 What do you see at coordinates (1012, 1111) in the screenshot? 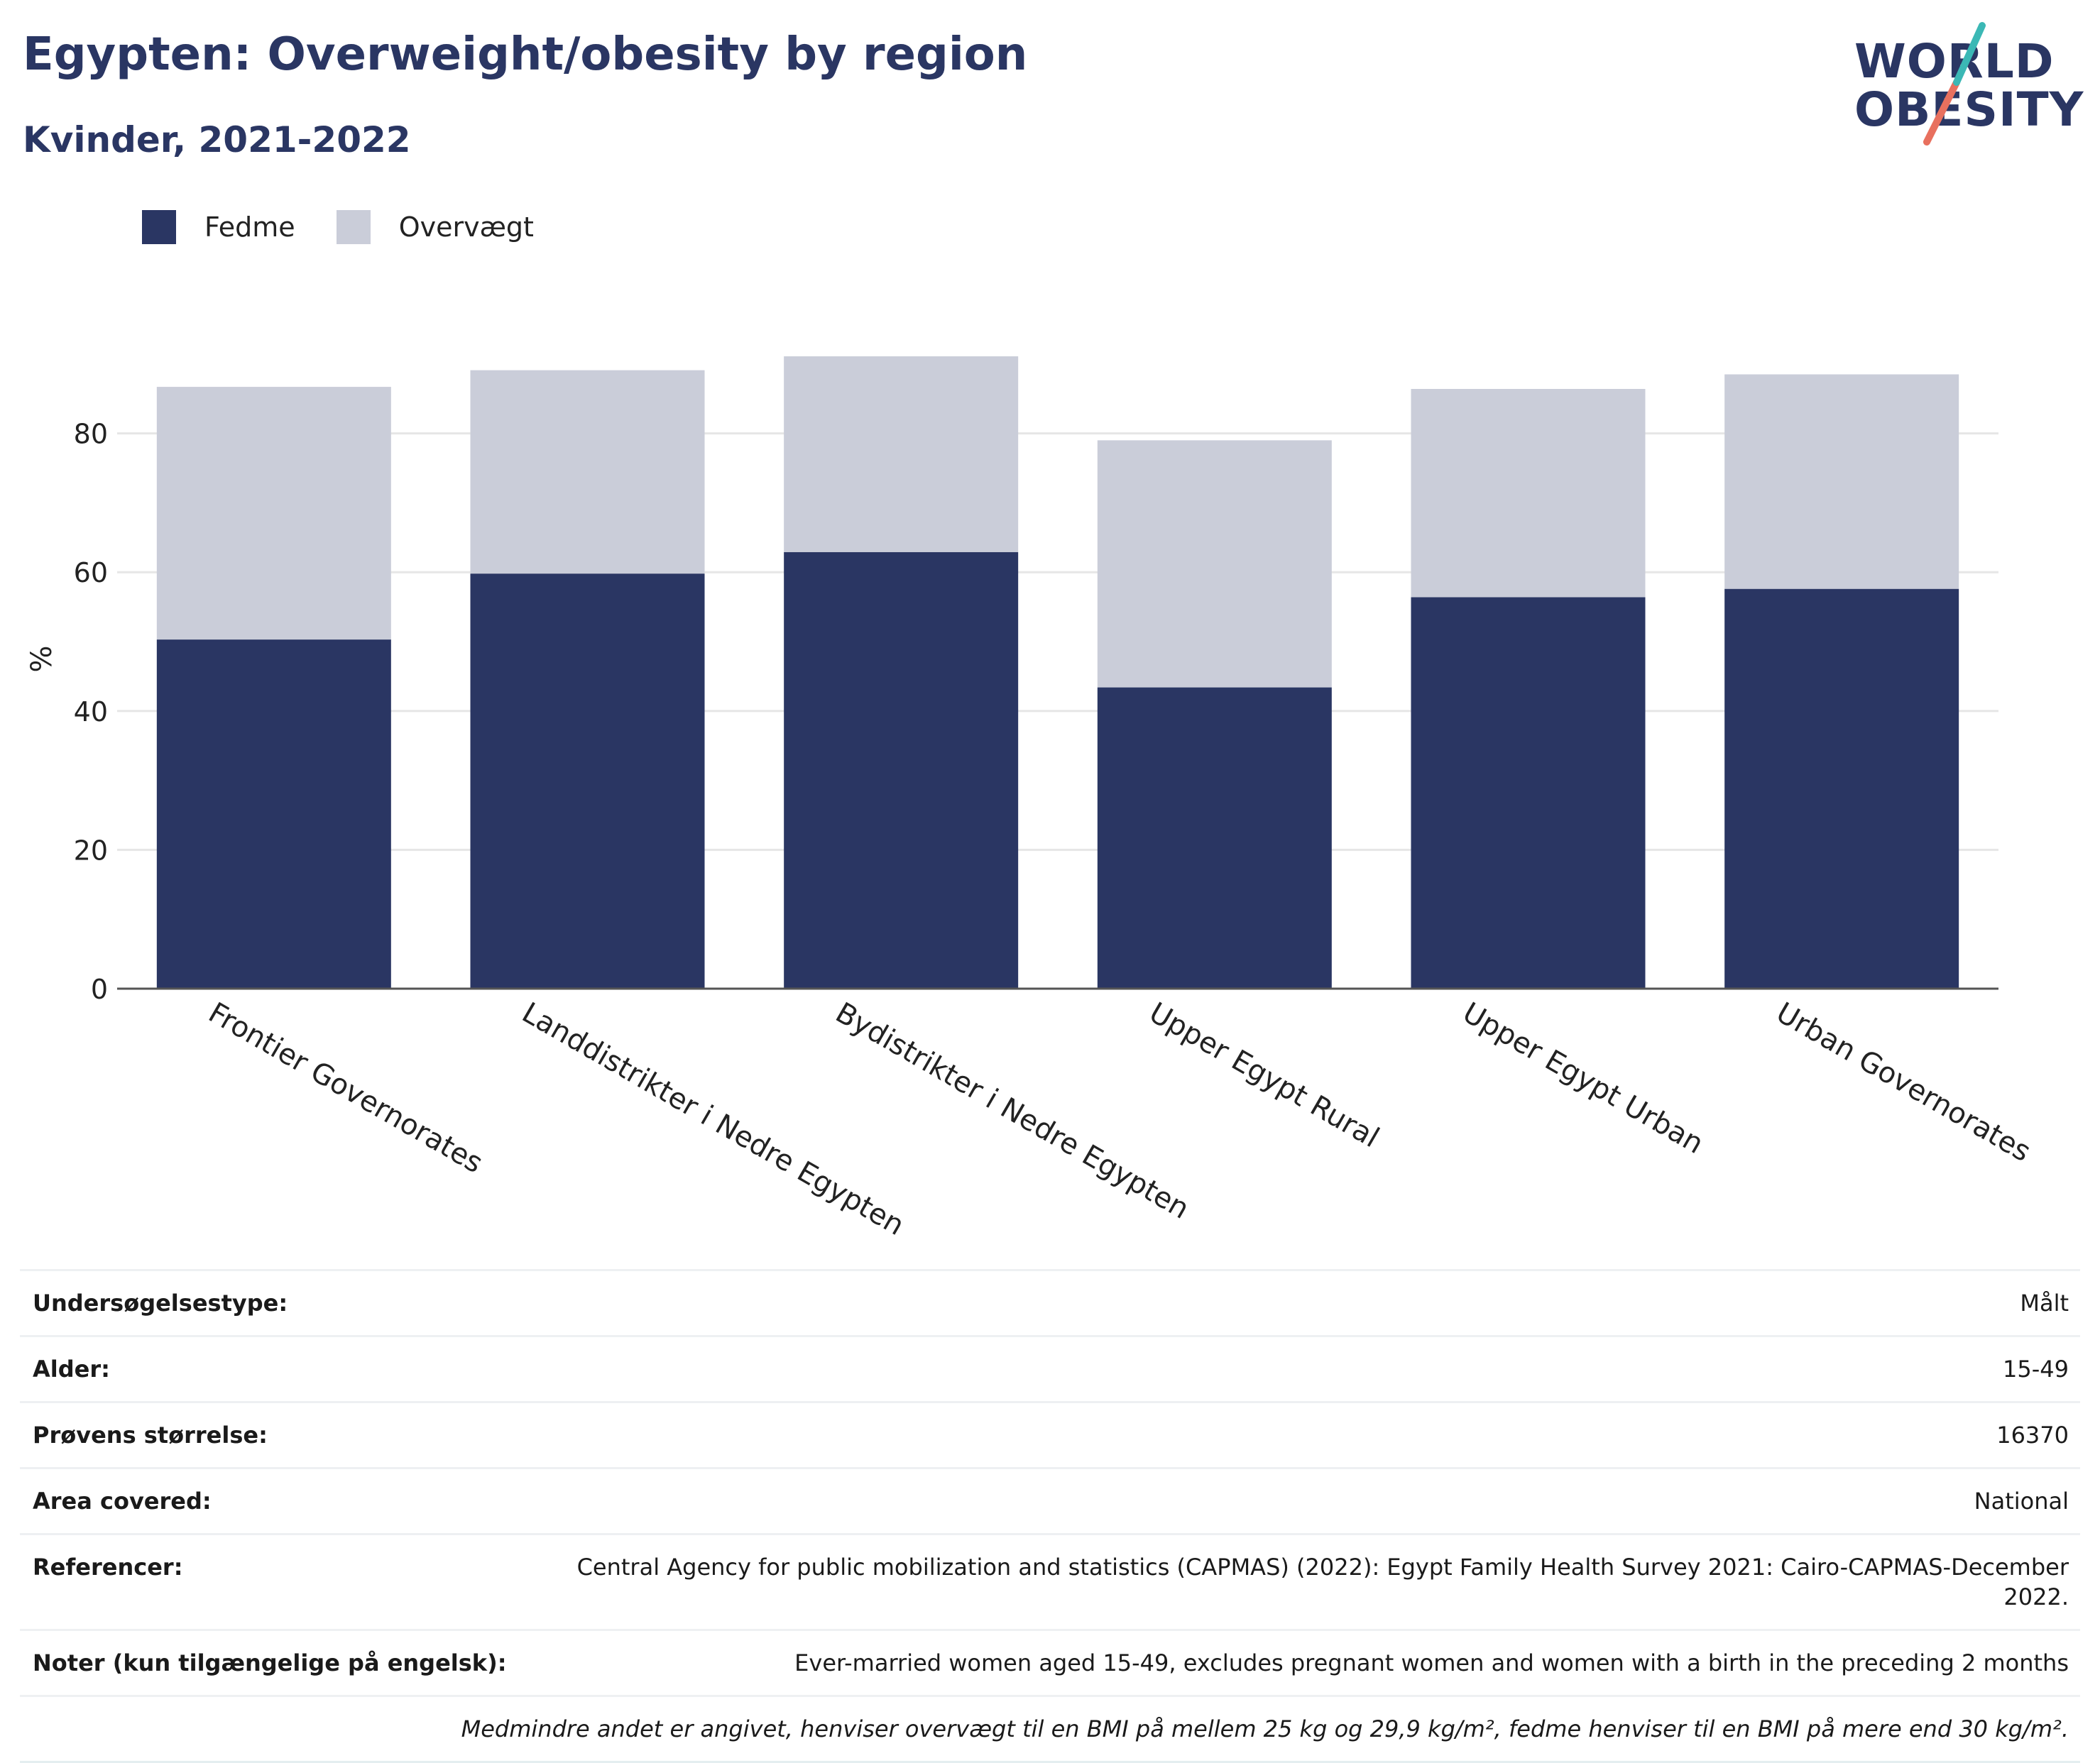
I see `x-tick-label: Bydistrikter i Nedre Egypten` at bounding box center [1012, 1111].